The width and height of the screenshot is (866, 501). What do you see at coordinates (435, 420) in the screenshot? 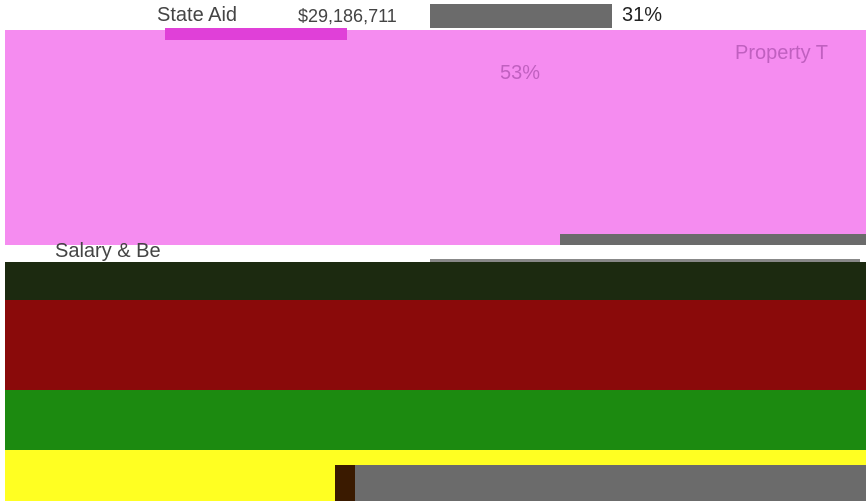
I see `band-green` at bounding box center [435, 420].